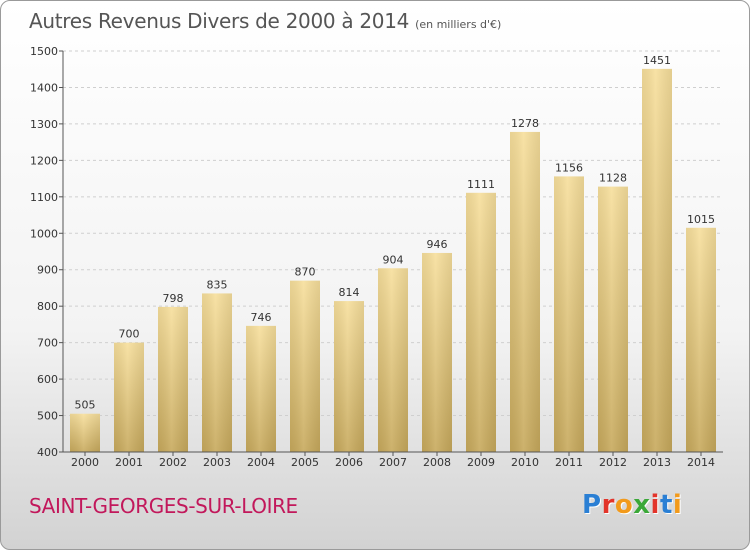  What do you see at coordinates (85, 405) in the screenshot?
I see `data-label: 505` at bounding box center [85, 405].